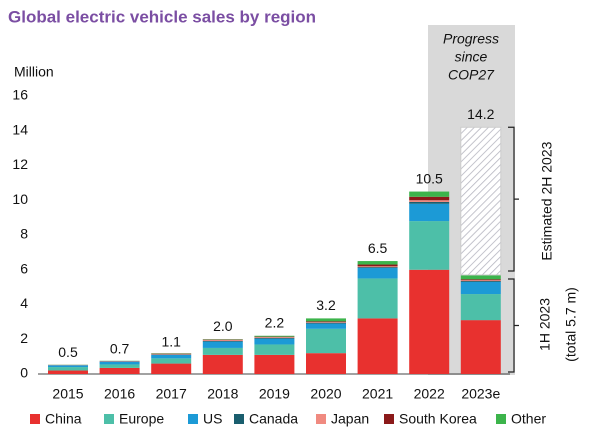  I want to click on x-tick-label: 2022, so click(429, 394).